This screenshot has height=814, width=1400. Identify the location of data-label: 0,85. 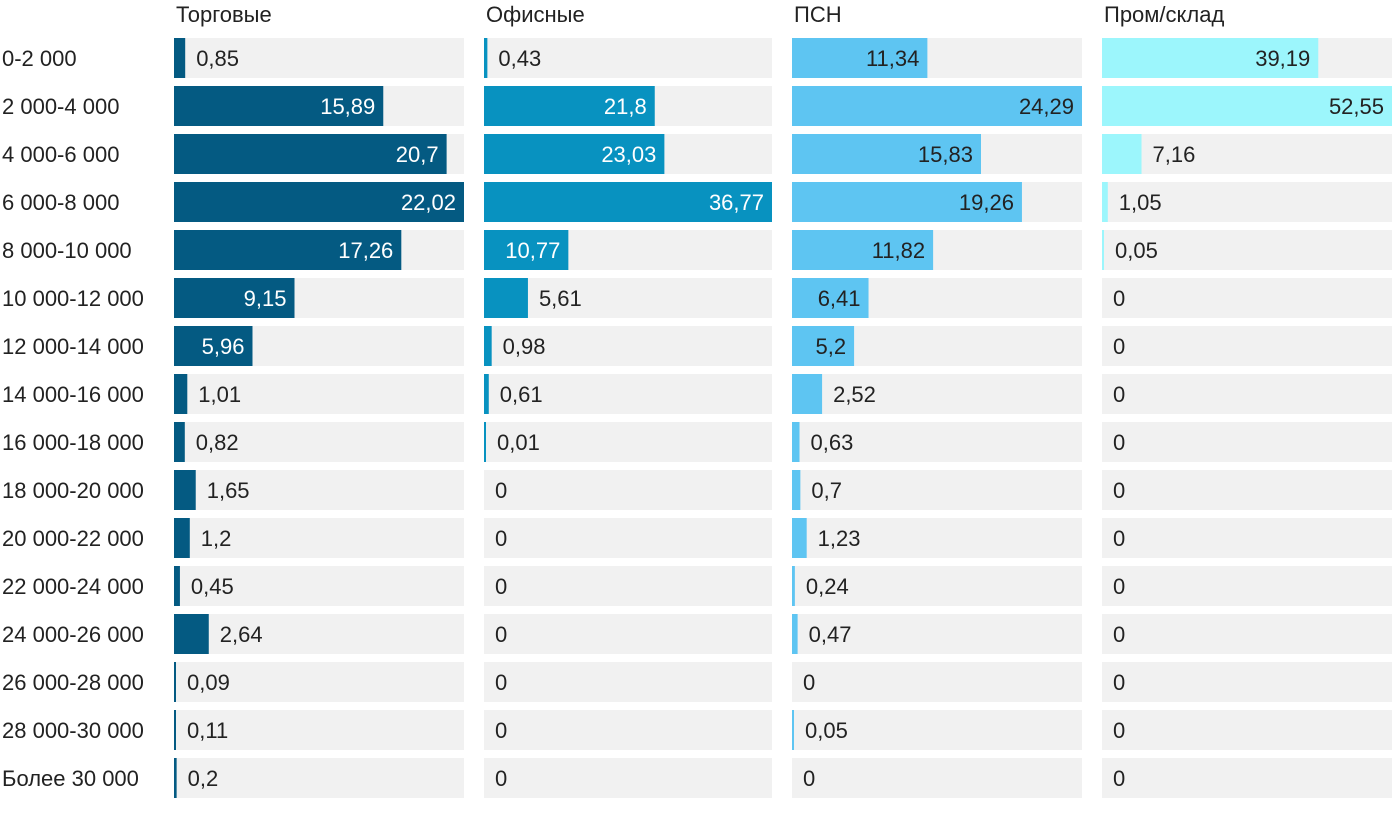
(217, 58).